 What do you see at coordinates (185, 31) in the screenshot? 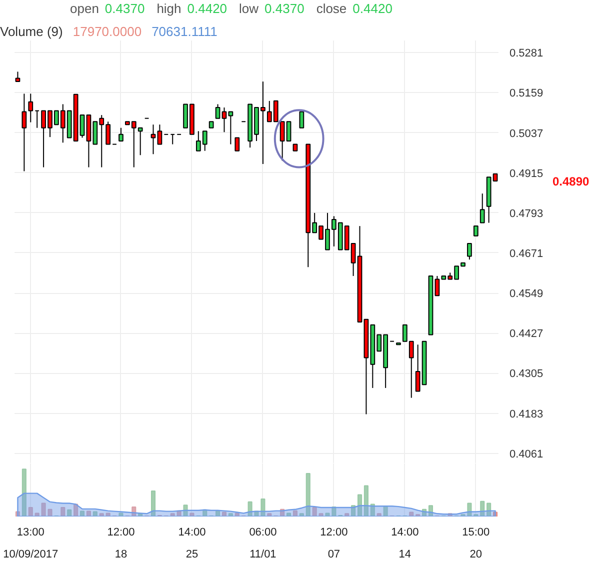
I see `text: 70631.1111` at bounding box center [185, 31].